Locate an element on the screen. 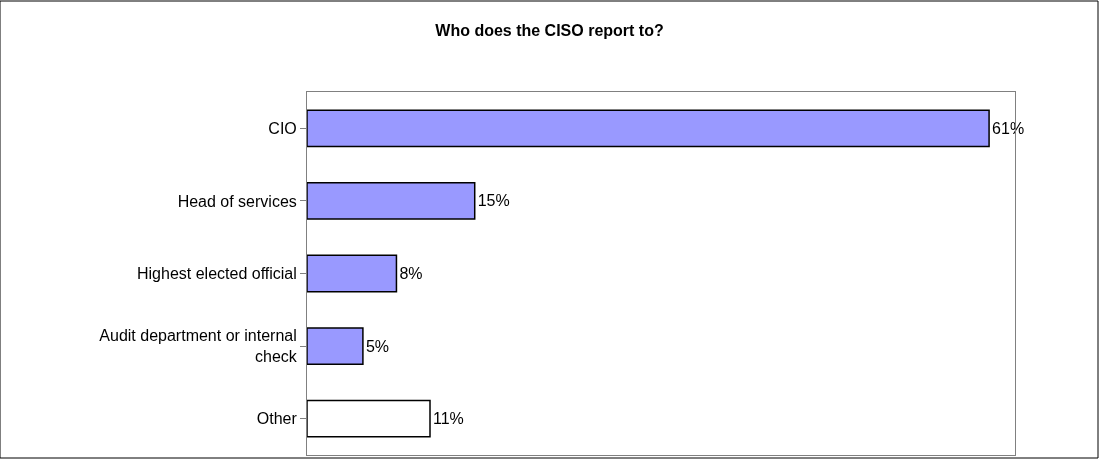  data-label: 11% is located at coordinates (448, 419).